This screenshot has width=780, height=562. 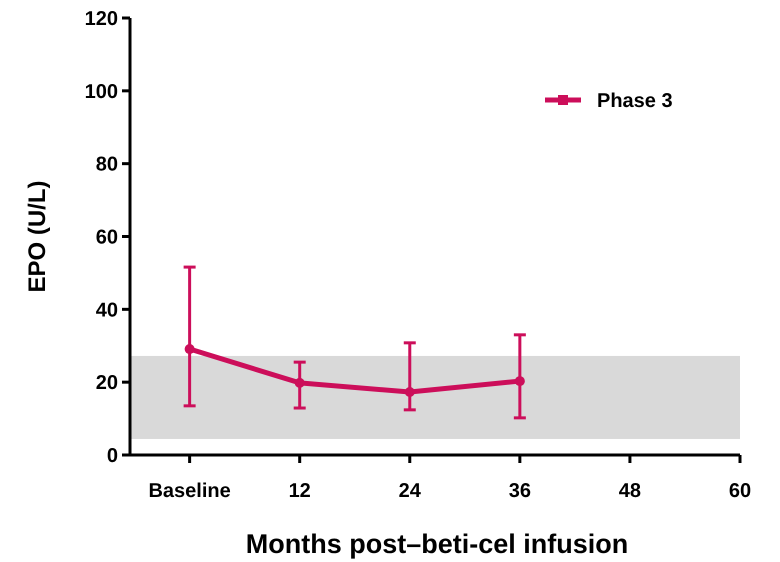 What do you see at coordinates (299, 491) in the screenshot?
I see `x-tick-label: 12` at bounding box center [299, 491].